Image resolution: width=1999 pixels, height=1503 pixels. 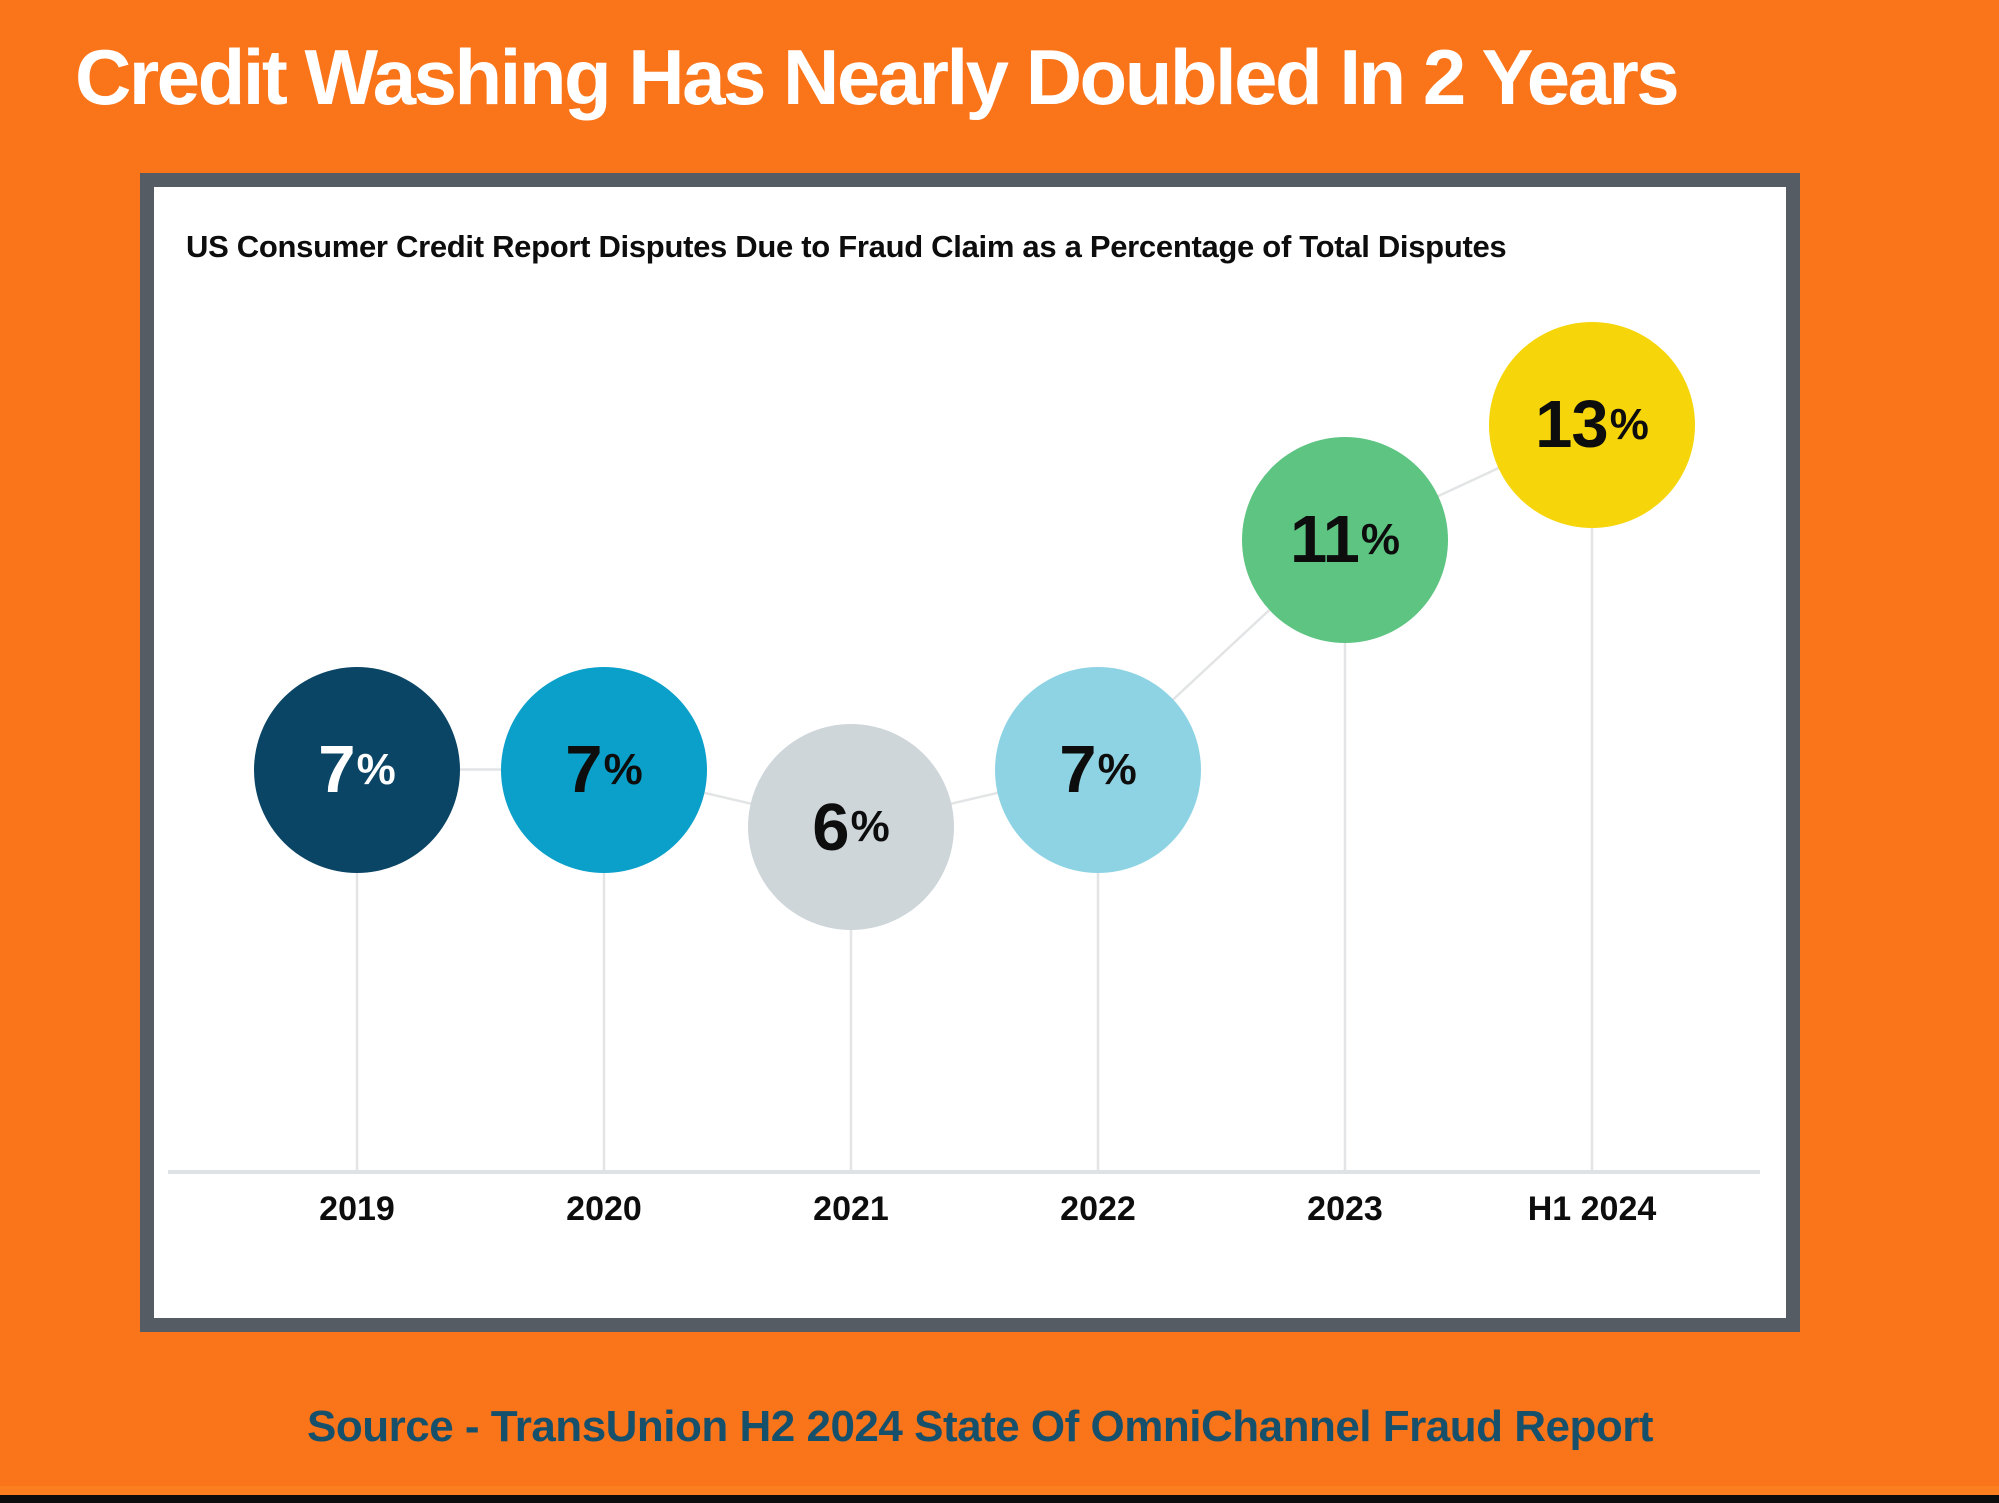 I want to click on data-point-value: 11, so click(x=1325, y=539).